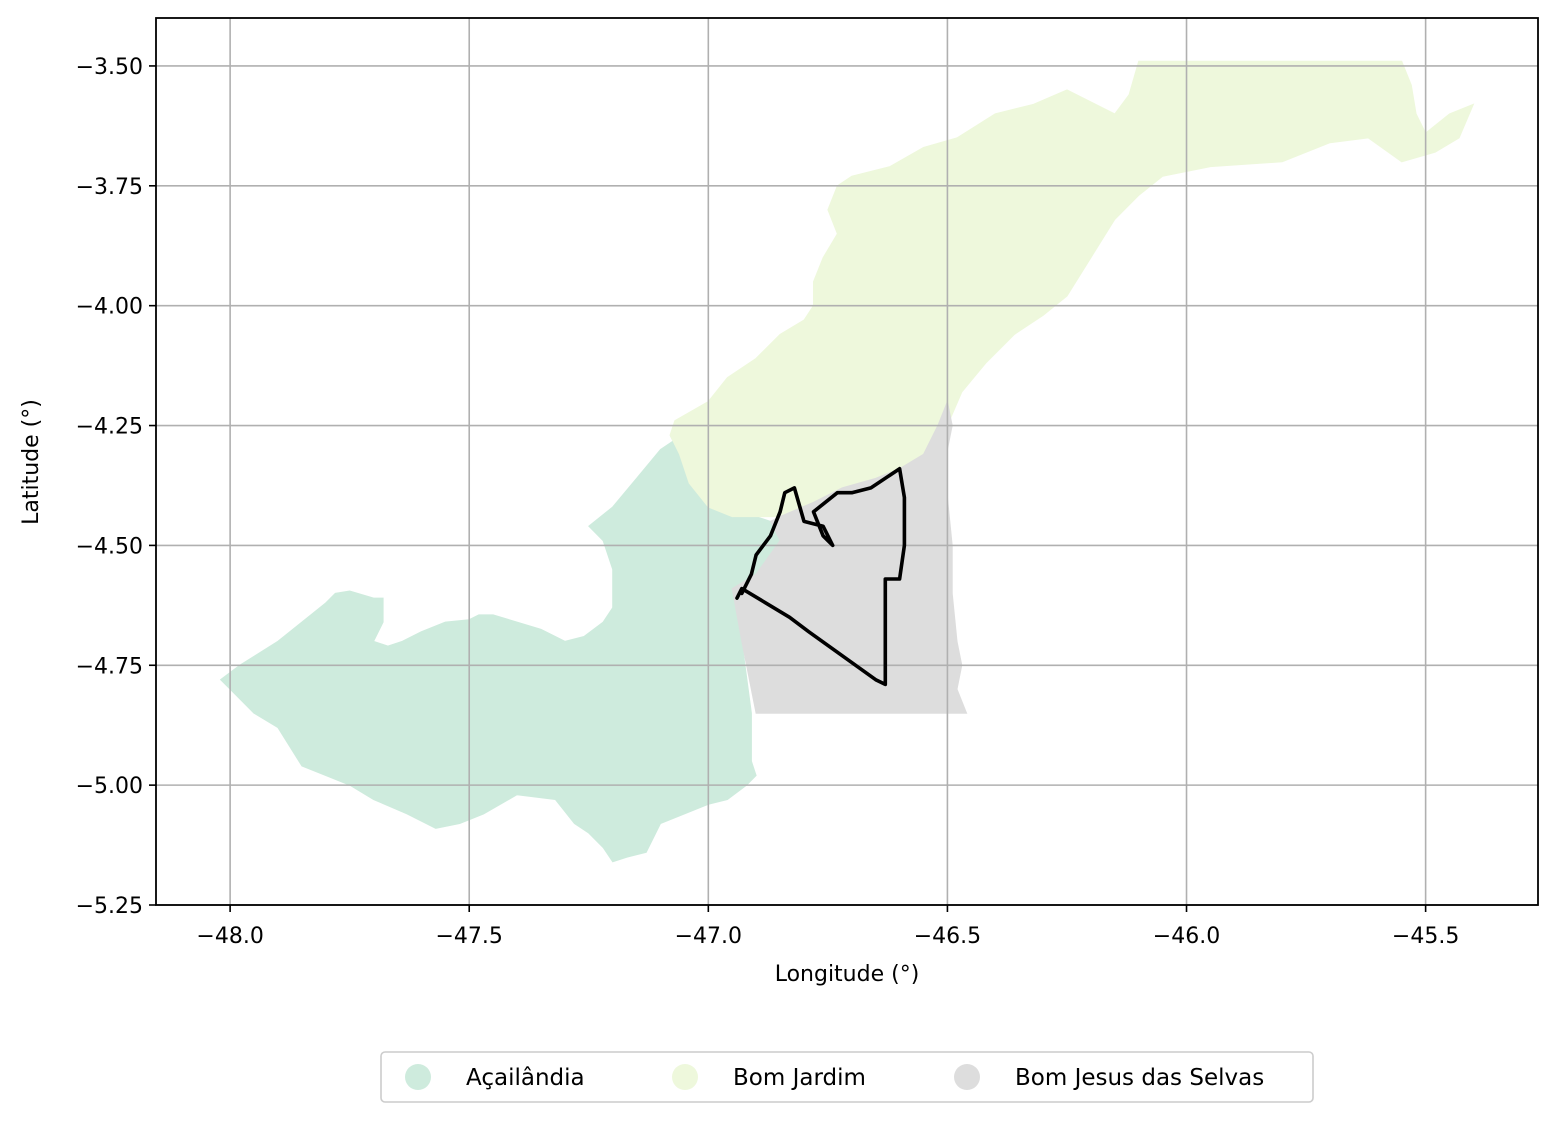 Image resolution: width=1557 pixels, height=1121 pixels. What do you see at coordinates (109, 187) in the screenshot?
I see `y-tick-label: −3.75` at bounding box center [109, 187].